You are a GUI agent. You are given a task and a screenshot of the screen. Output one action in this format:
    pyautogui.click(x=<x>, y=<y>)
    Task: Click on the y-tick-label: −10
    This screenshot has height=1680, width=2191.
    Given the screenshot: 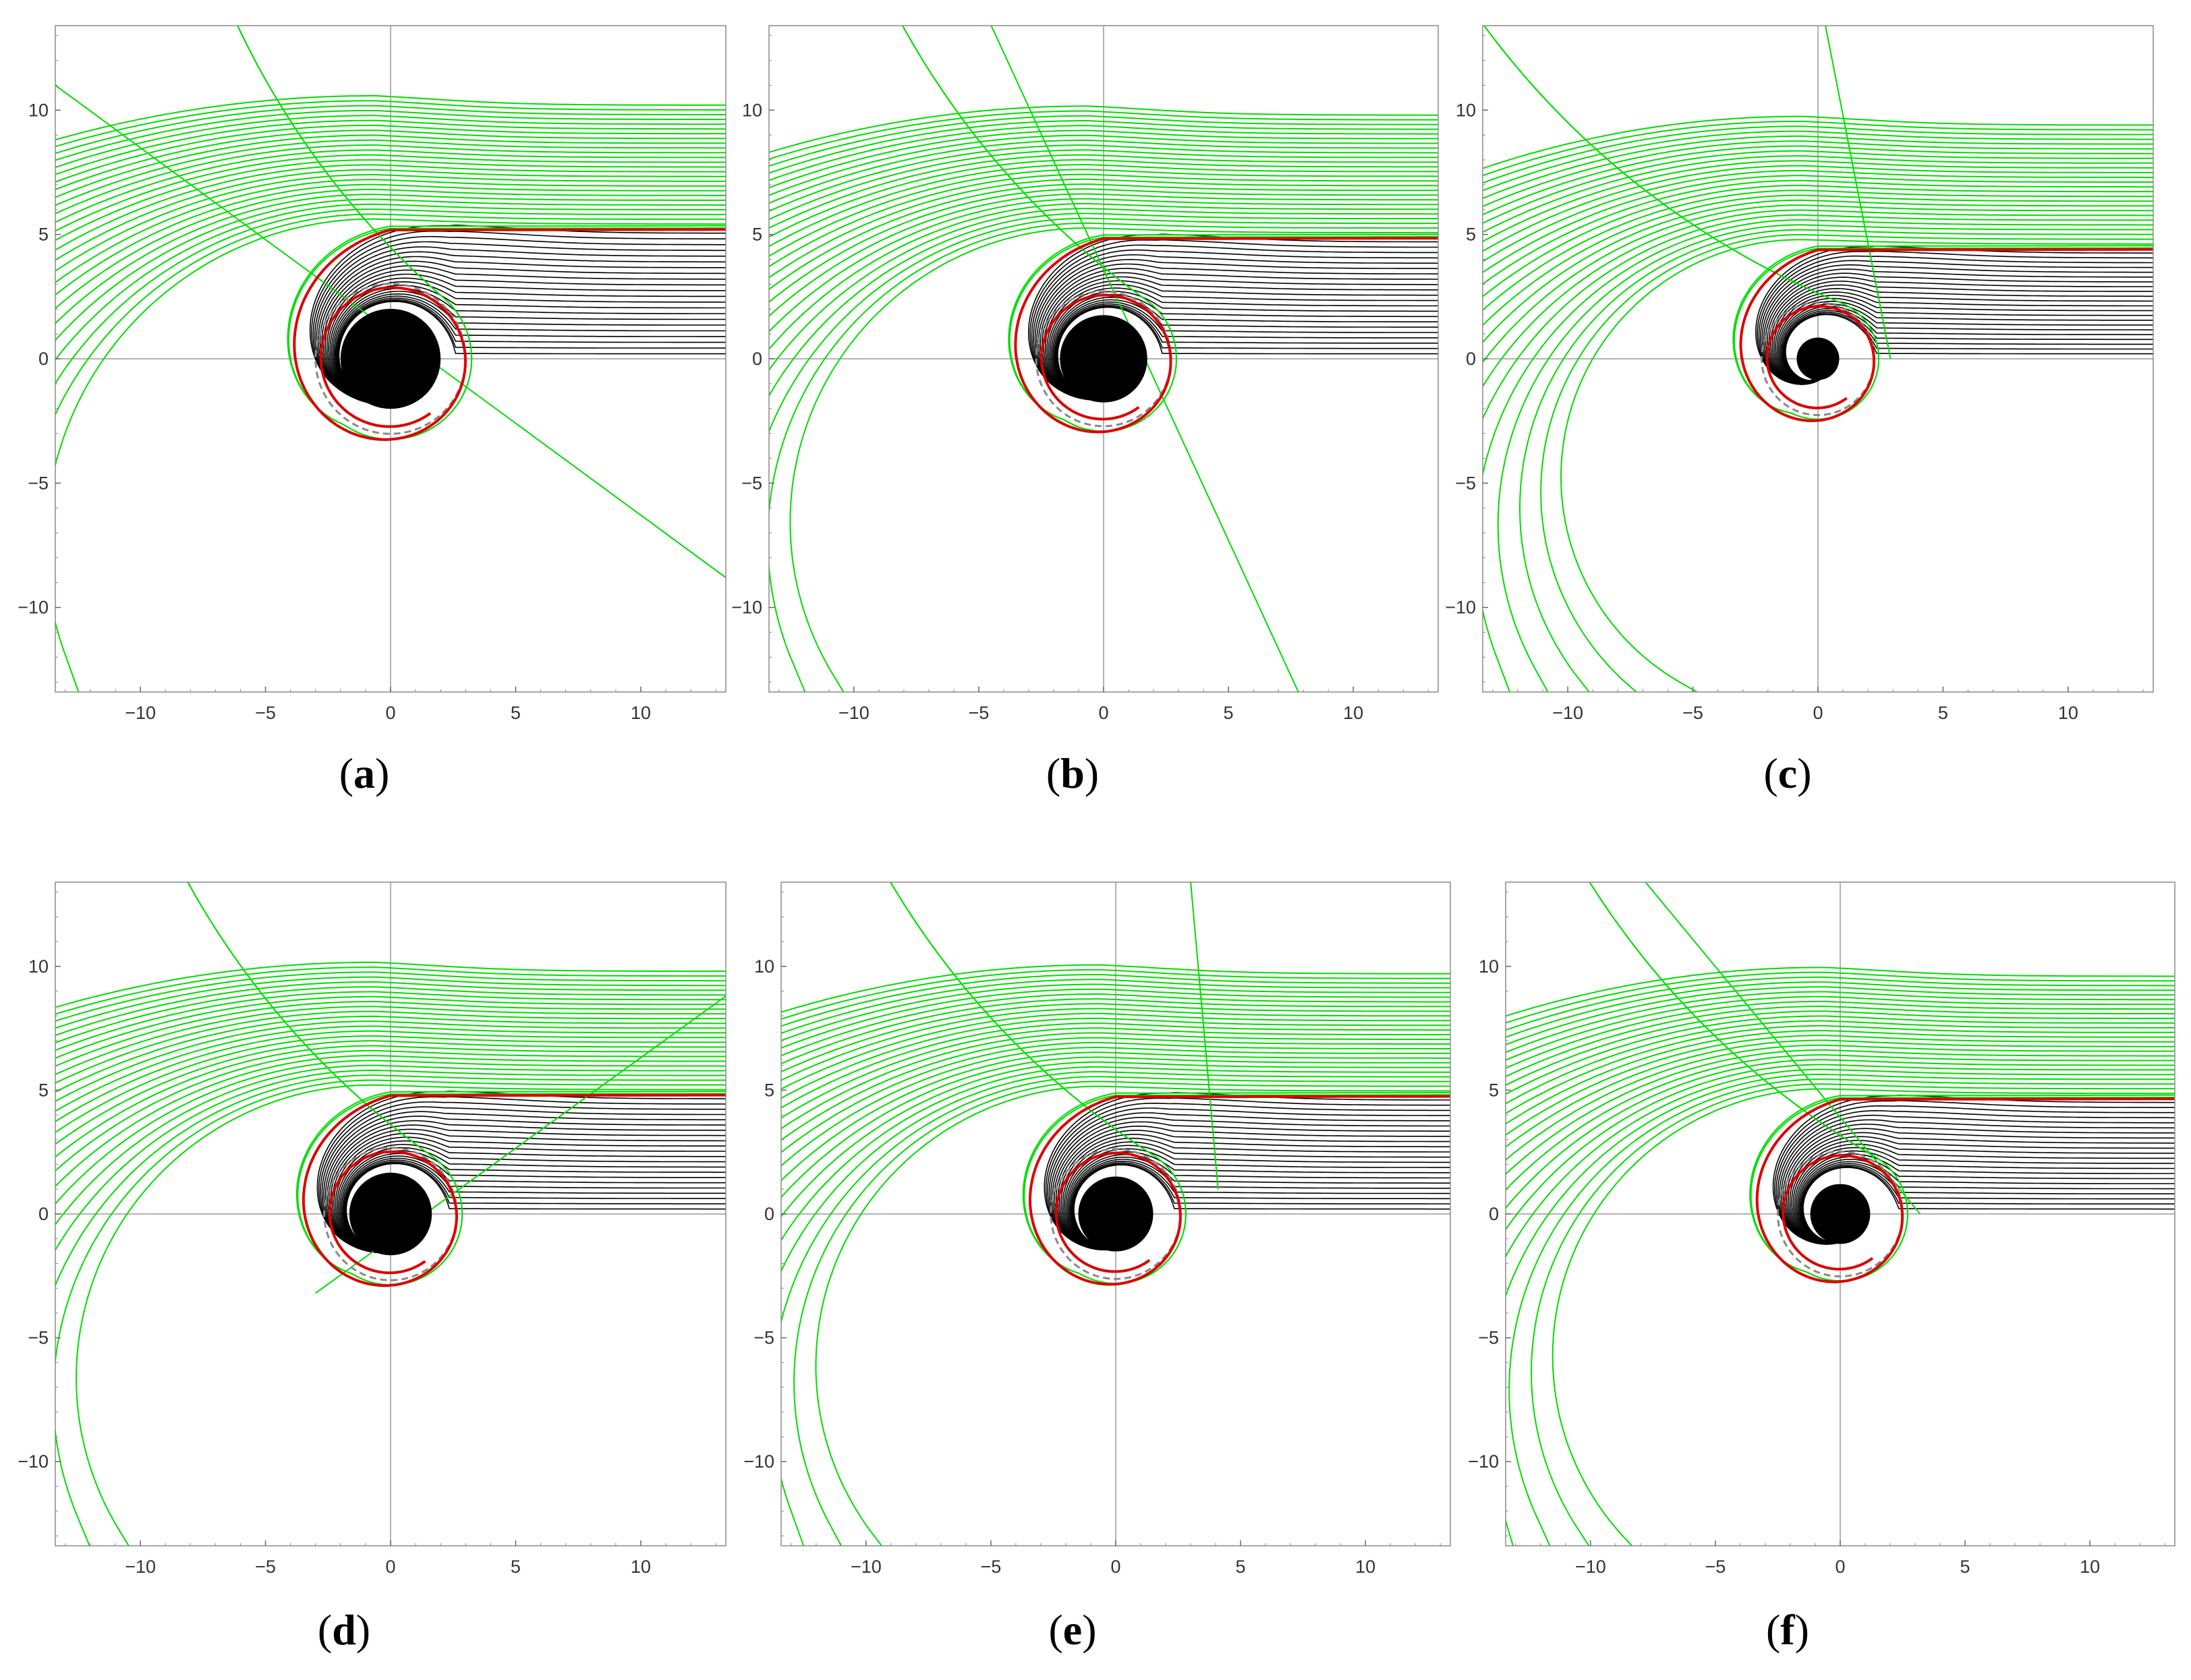 What is the action you would take?
    pyautogui.click(x=758, y=1461)
    